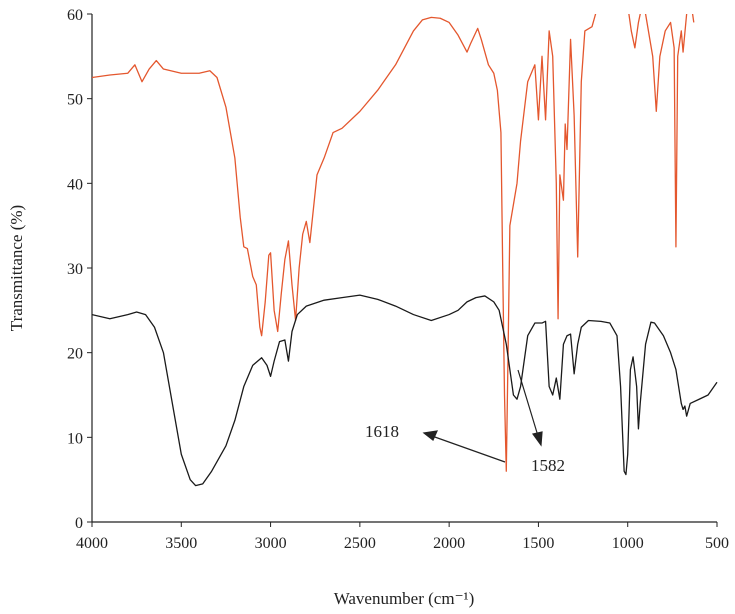  I want to click on x-tick-label: 3000, so click(271, 543).